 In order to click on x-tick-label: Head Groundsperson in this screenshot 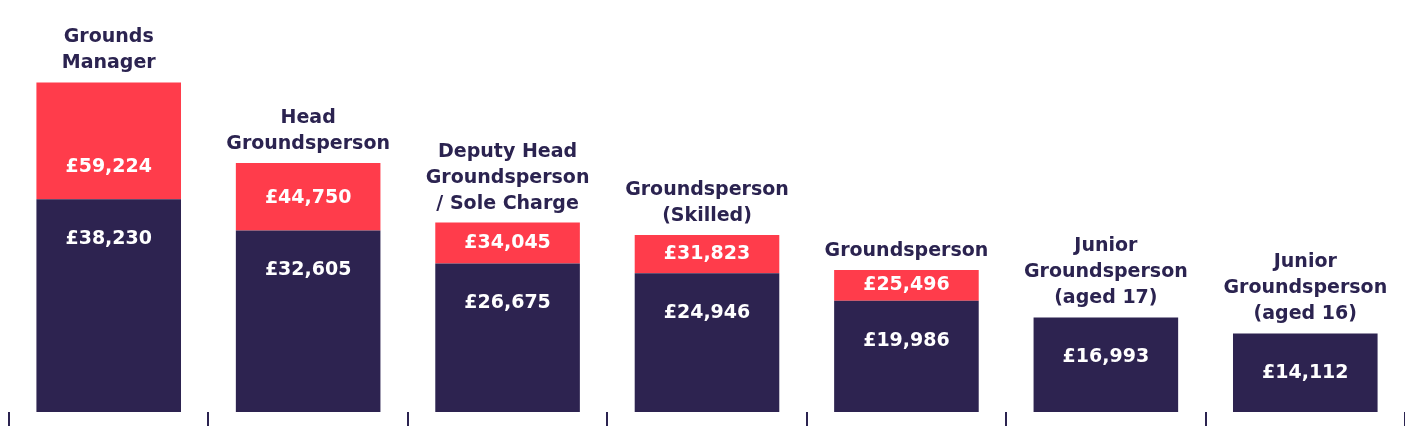, I will do `click(308, 128)`.